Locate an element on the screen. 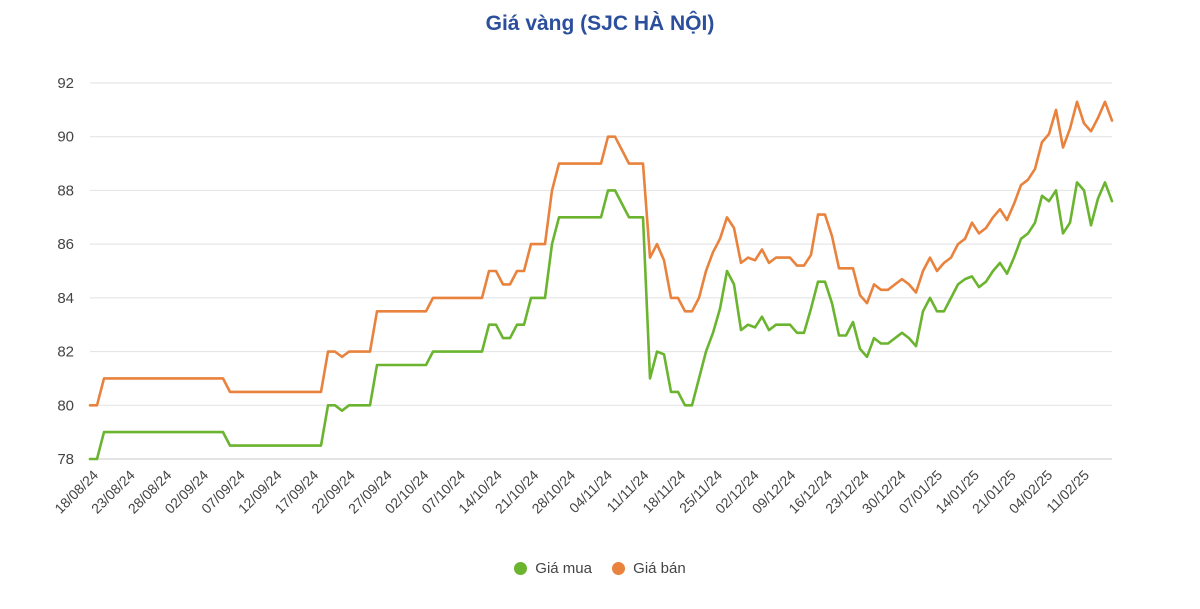  legend-item-series-0: Giá mua is located at coordinates (553, 568).